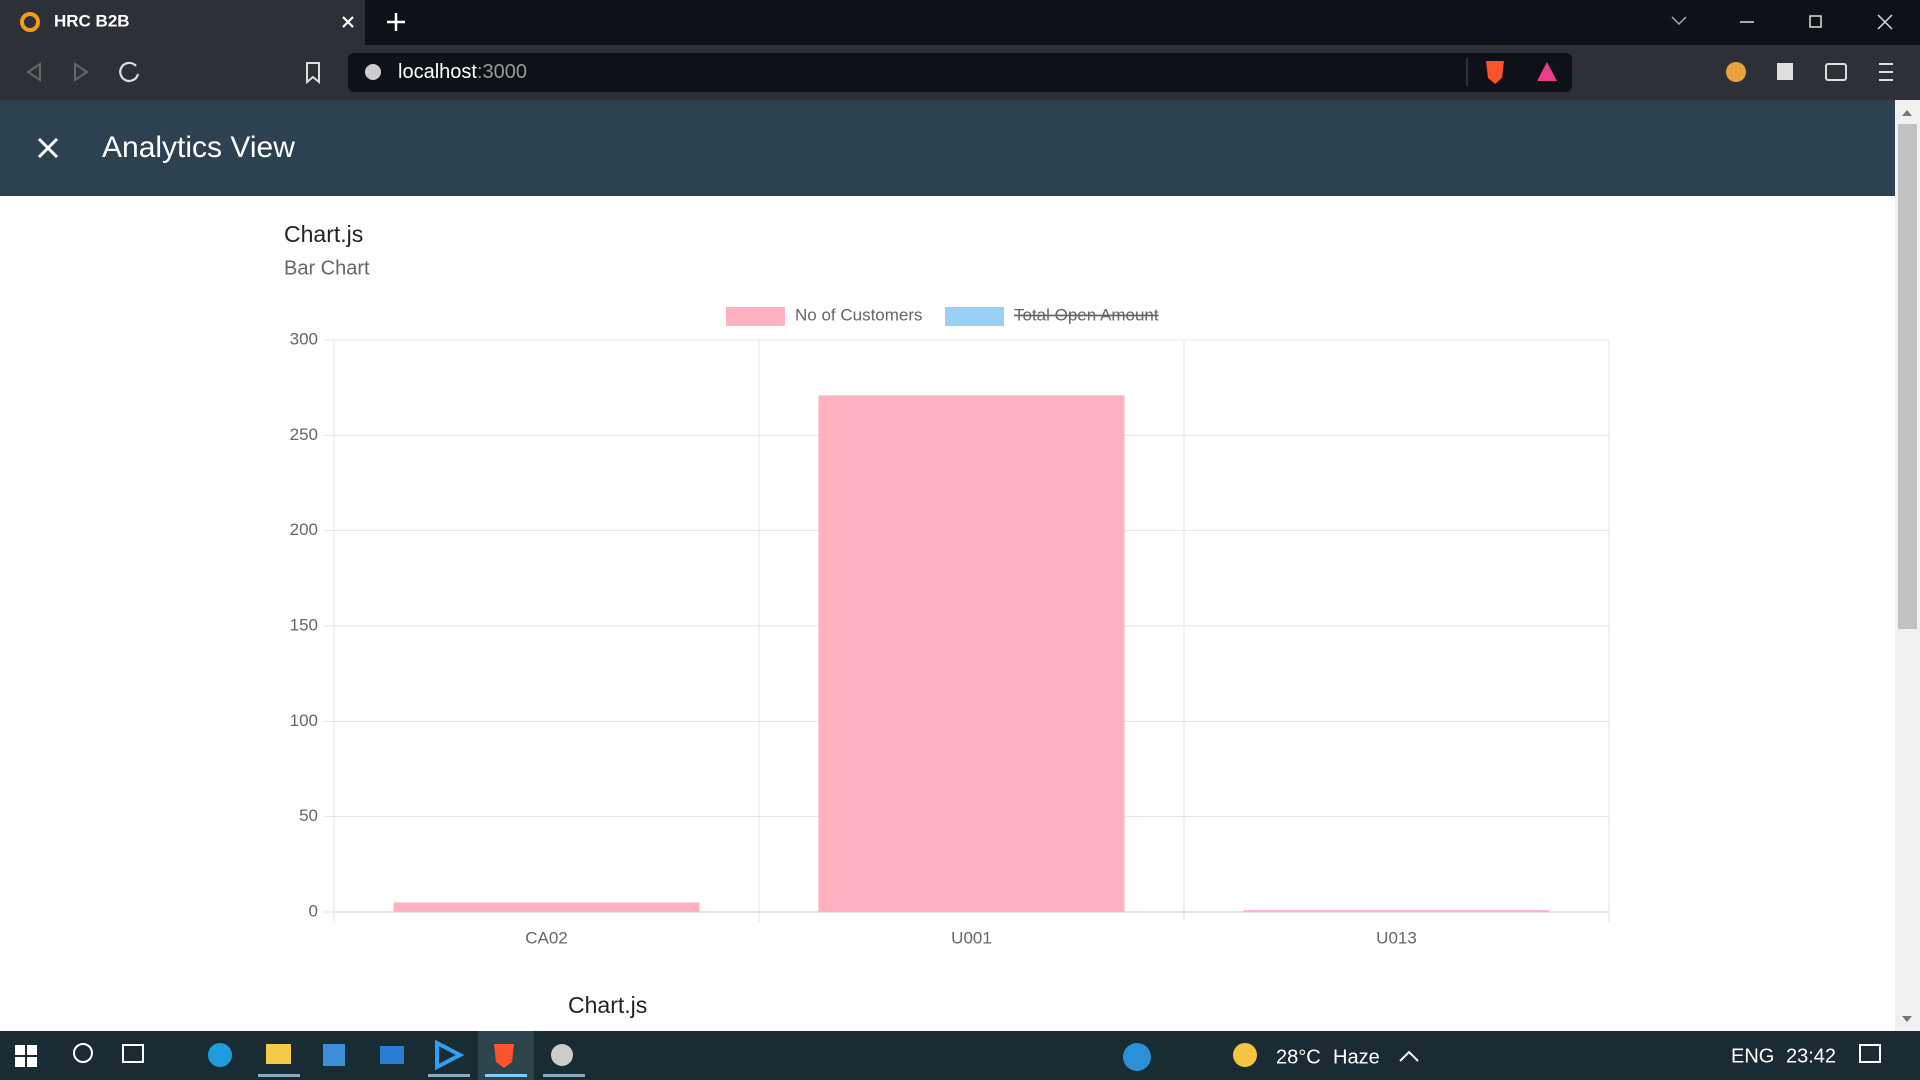  What do you see at coordinates (1907, 376) in the screenshot?
I see `scroll-thumb` at bounding box center [1907, 376].